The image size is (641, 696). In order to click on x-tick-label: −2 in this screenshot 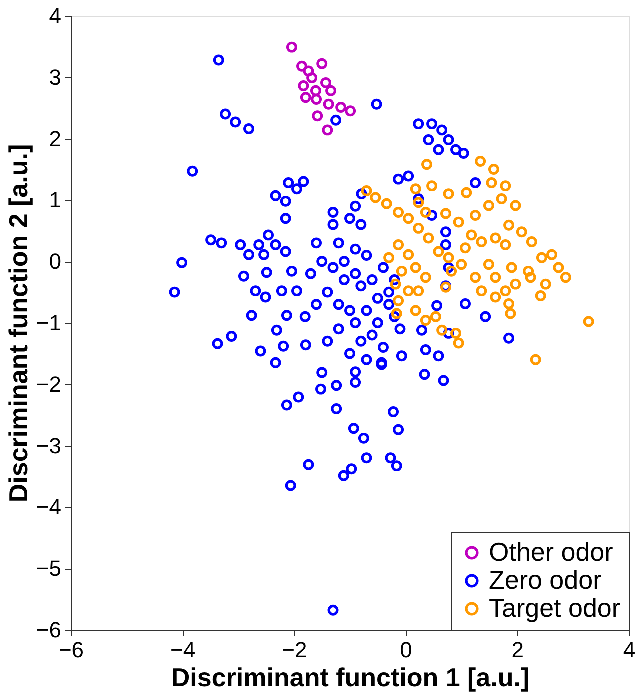, I will do `click(295, 650)`.